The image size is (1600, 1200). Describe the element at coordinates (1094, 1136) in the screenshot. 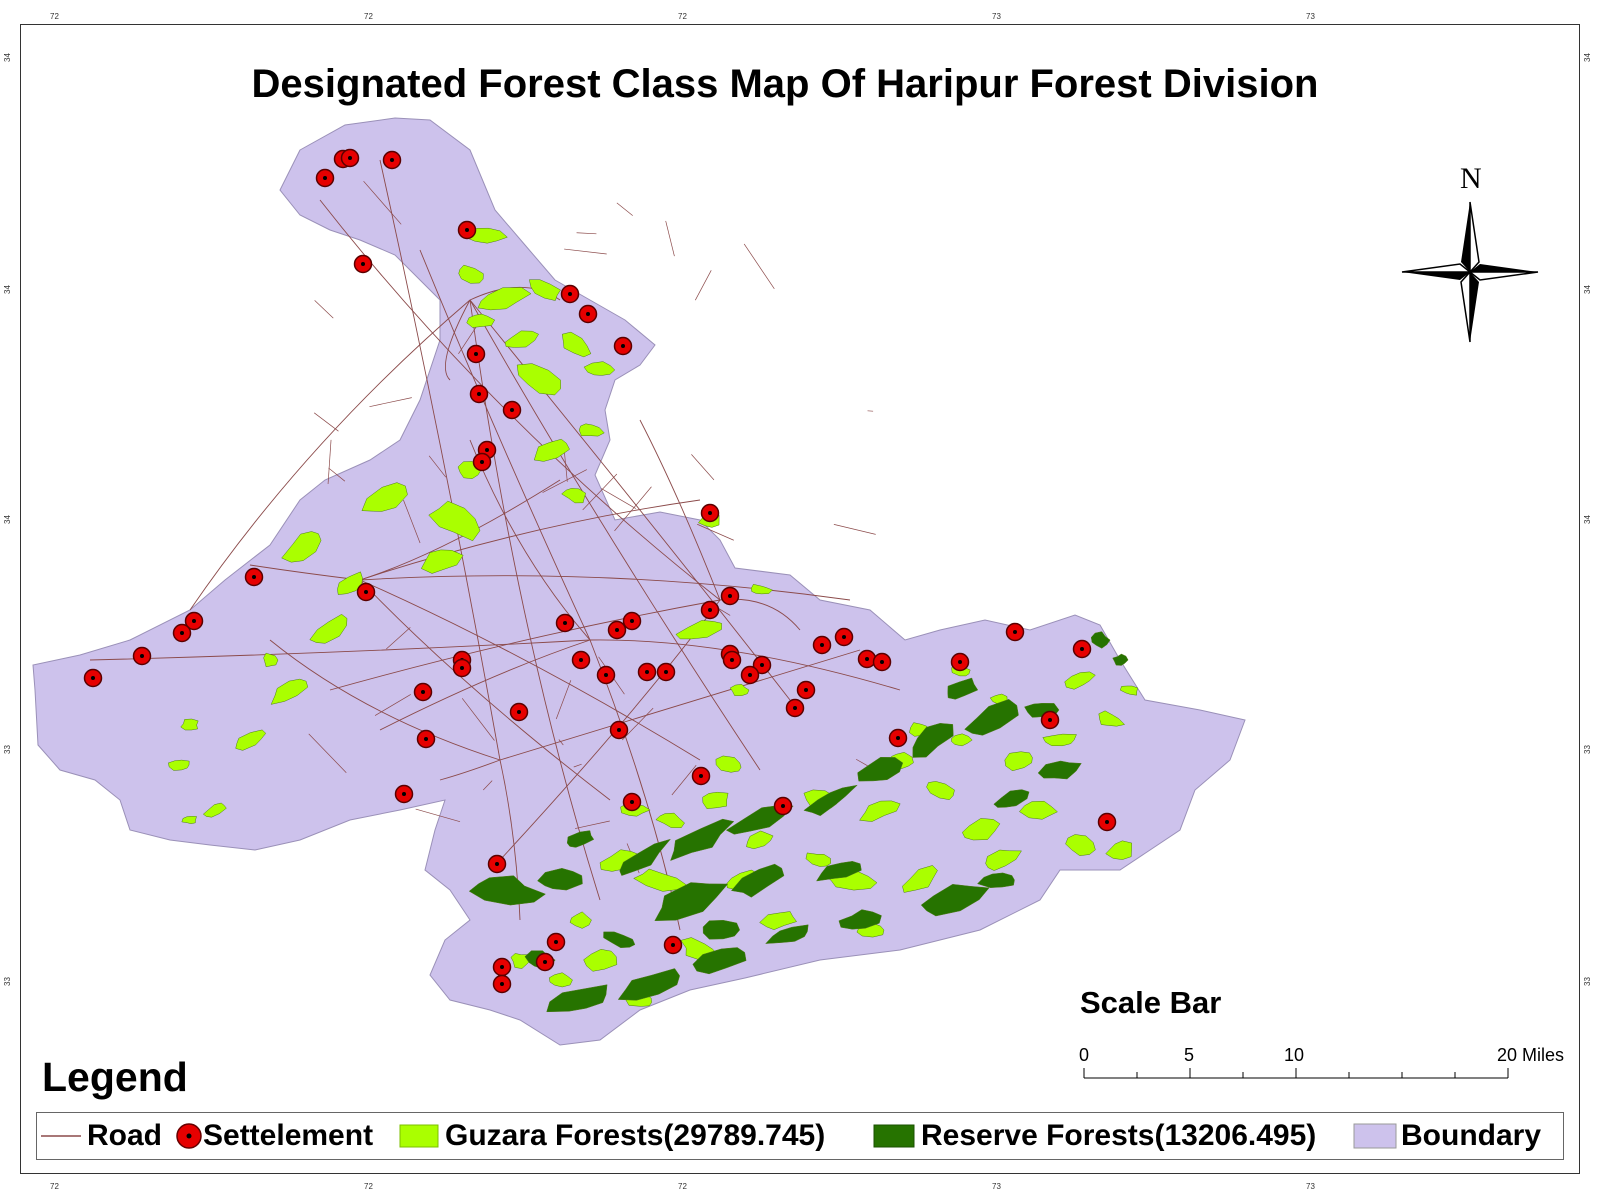

I see `legend-item-reserve: Reserve Forests(13206.495)` at that location.